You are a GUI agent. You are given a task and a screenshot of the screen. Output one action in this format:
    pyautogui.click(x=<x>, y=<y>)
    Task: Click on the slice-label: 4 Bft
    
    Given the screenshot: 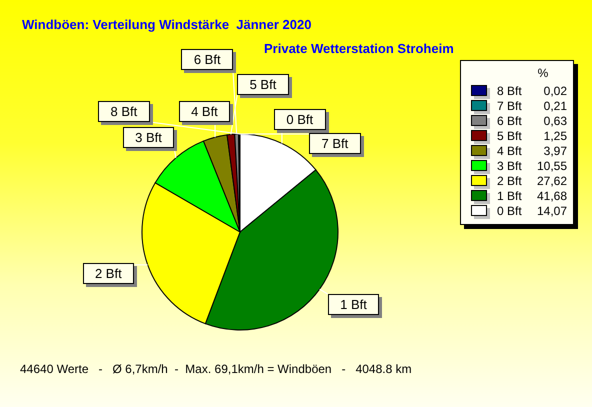 What is the action you would take?
    pyautogui.click(x=204, y=111)
    